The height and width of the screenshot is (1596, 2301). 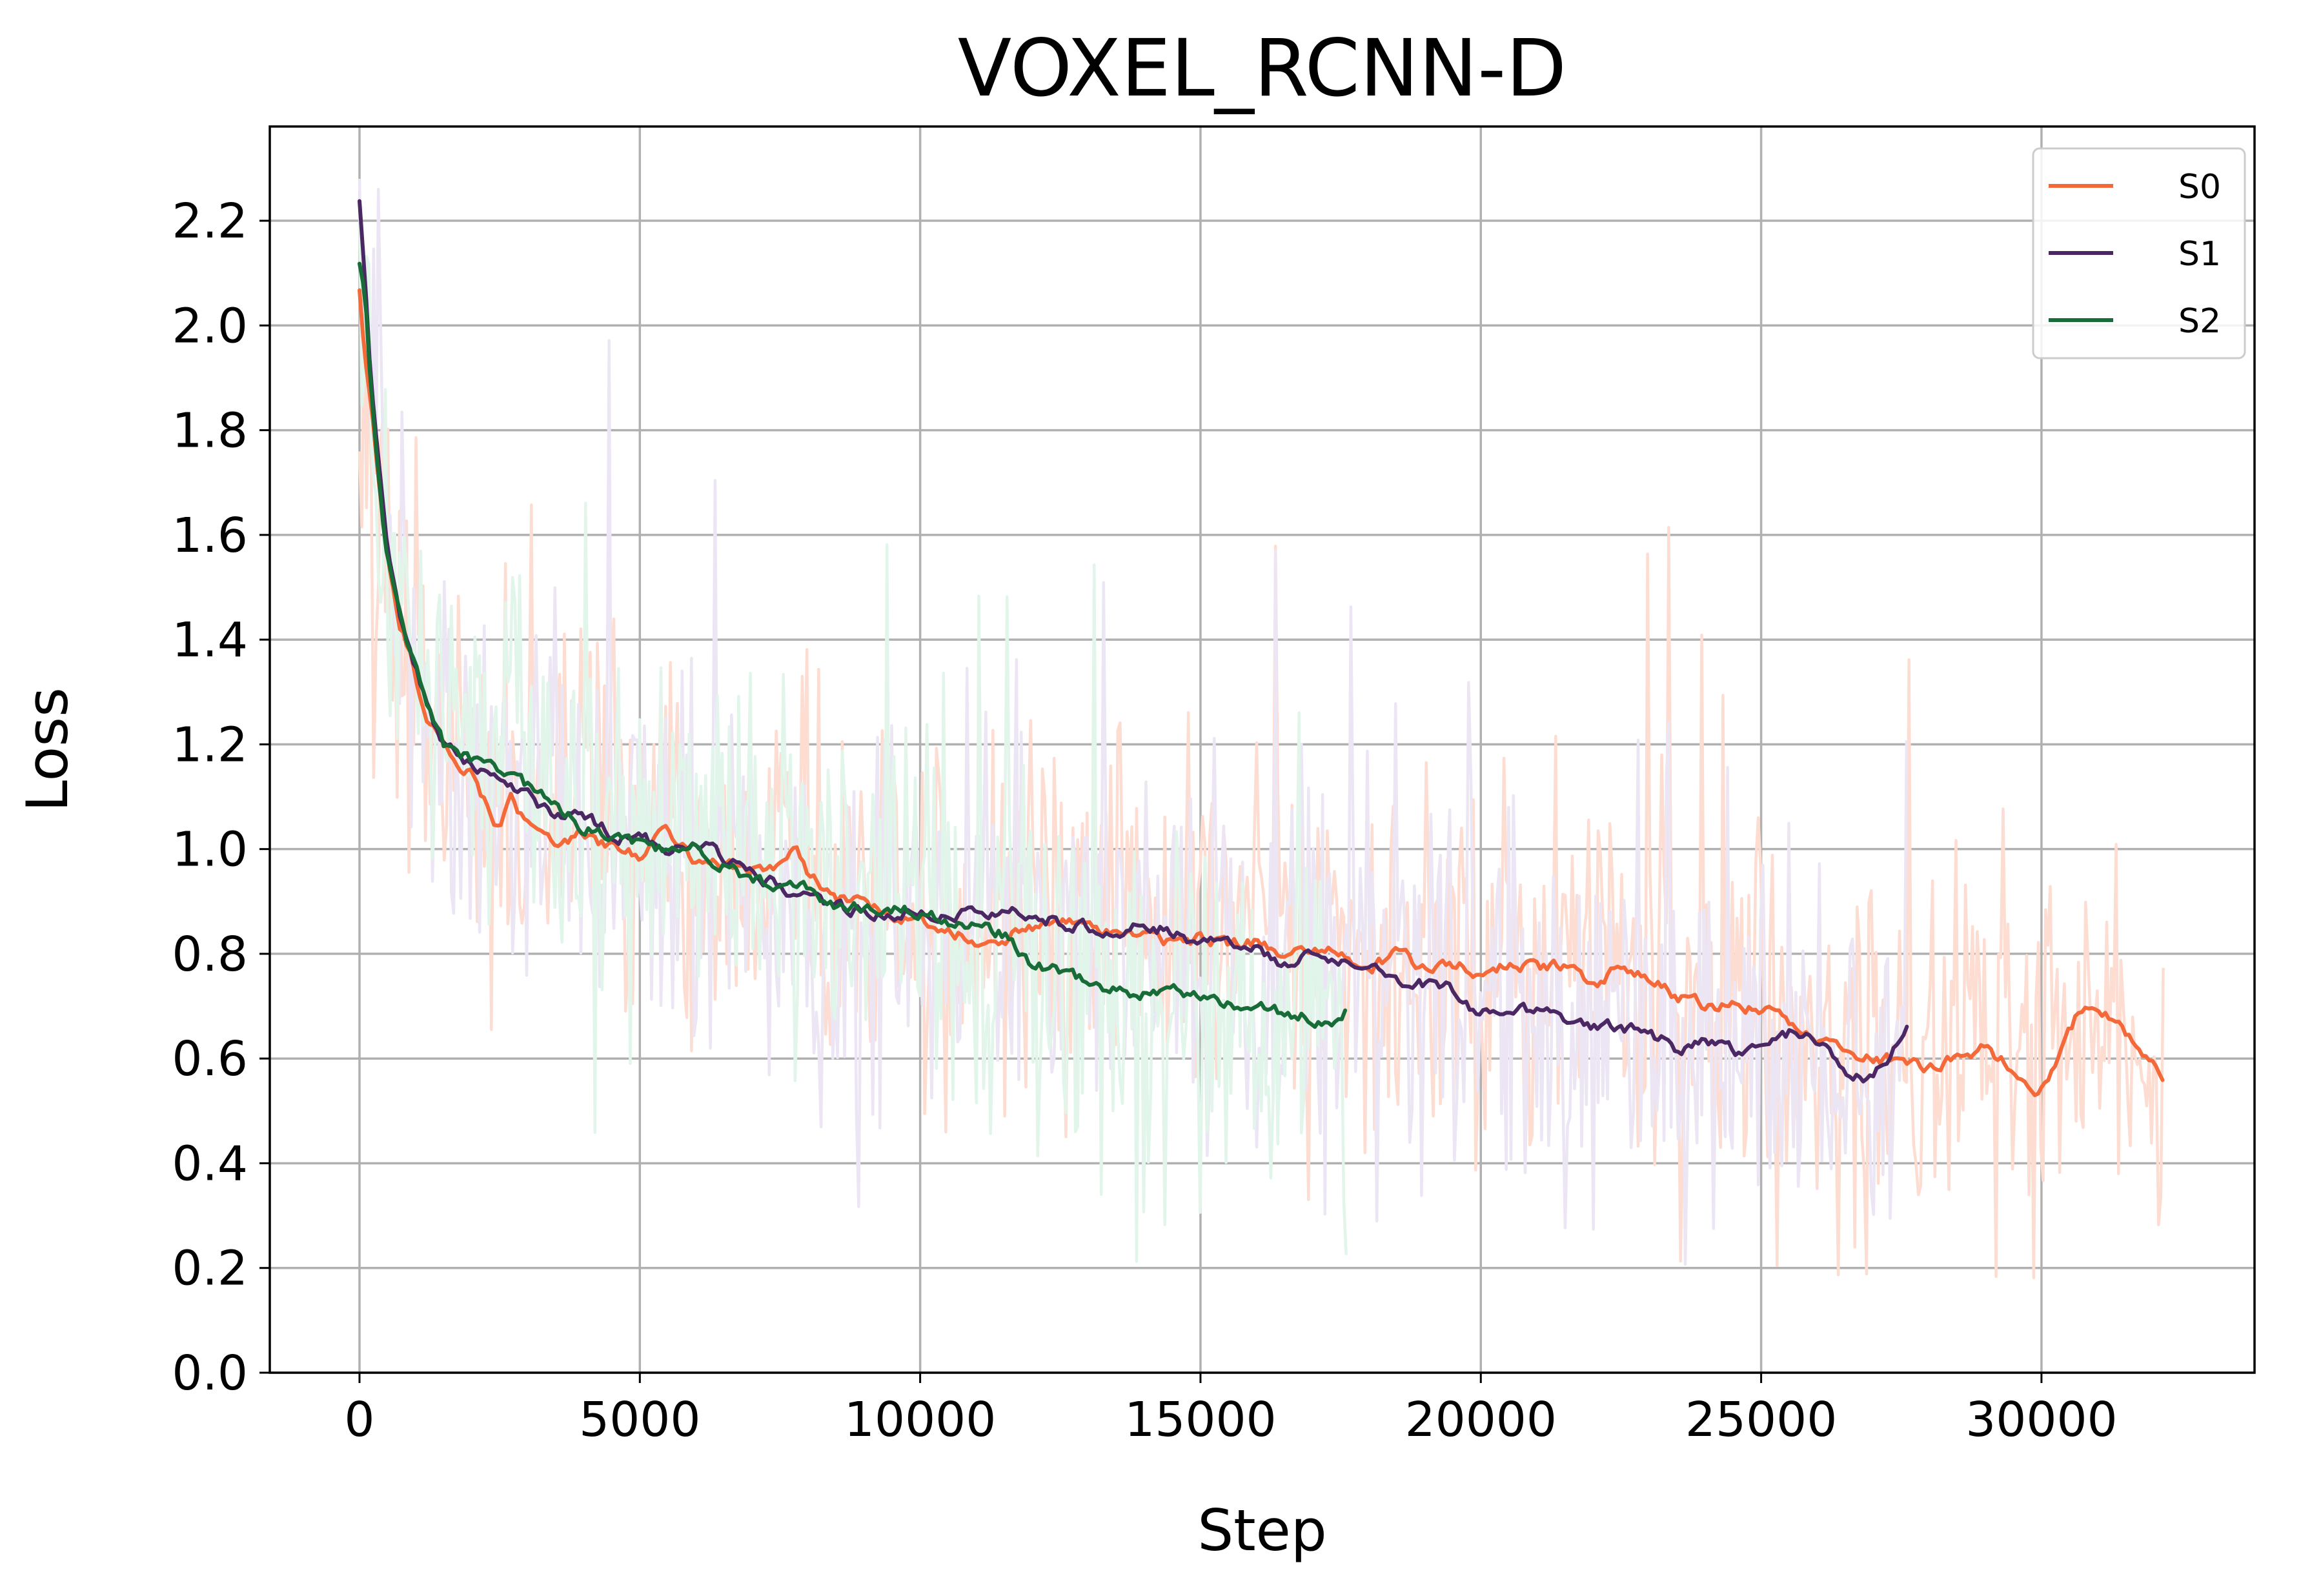 I want to click on y-tick-label: 2.0, so click(x=210, y=326).